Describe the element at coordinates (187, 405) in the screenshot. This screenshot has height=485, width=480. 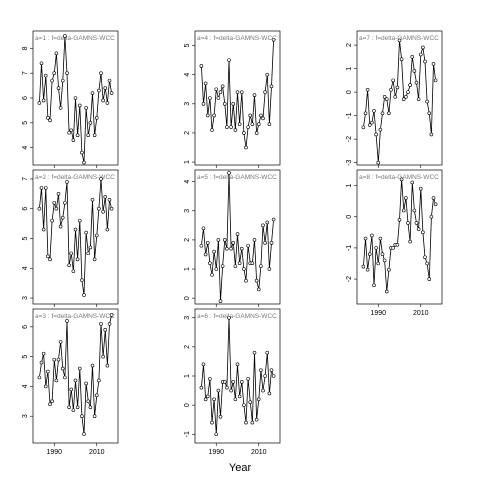
I see `y-tick-label: 0` at that location.